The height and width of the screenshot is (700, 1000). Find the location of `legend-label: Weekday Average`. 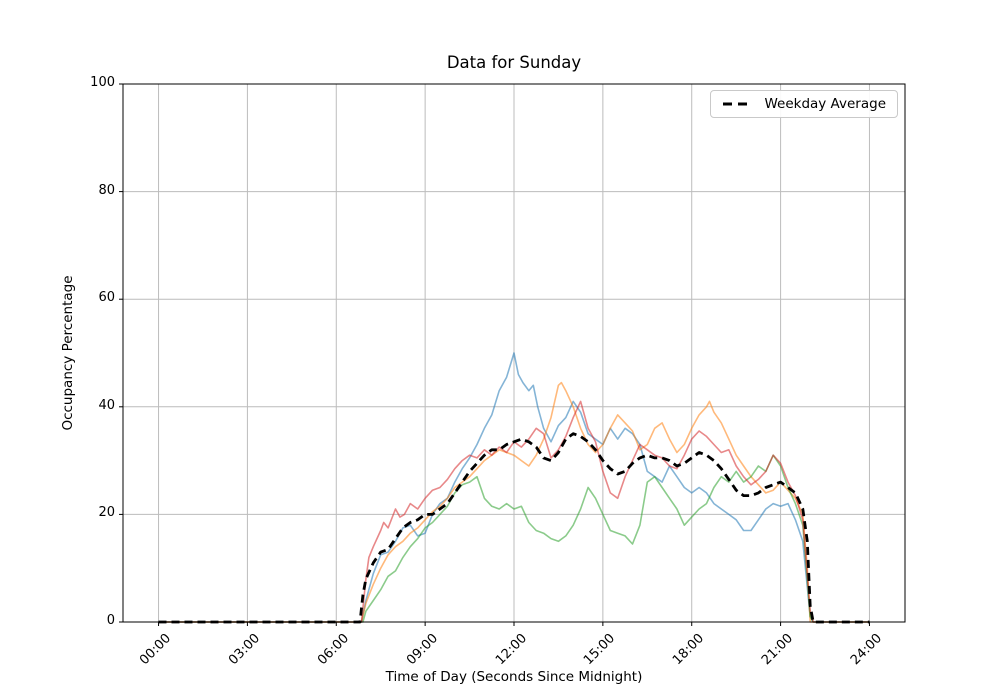

legend-label: Weekday Average is located at coordinates (825, 104).